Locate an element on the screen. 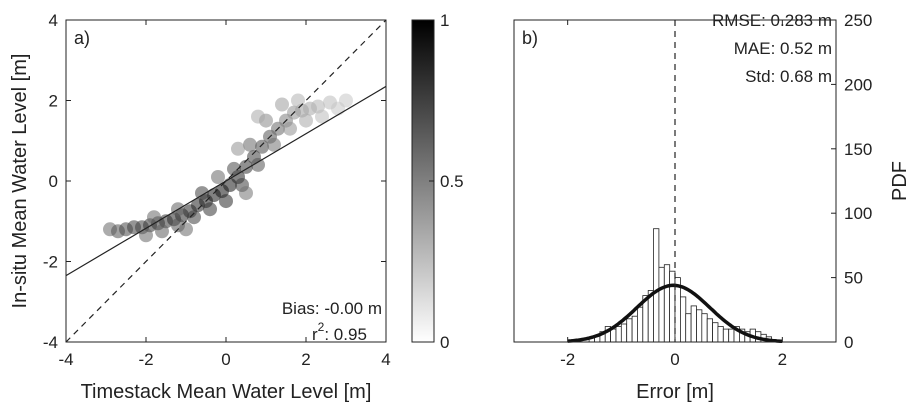 The image size is (910, 408). y-axis-label-b: PDF is located at coordinates (899, 181).